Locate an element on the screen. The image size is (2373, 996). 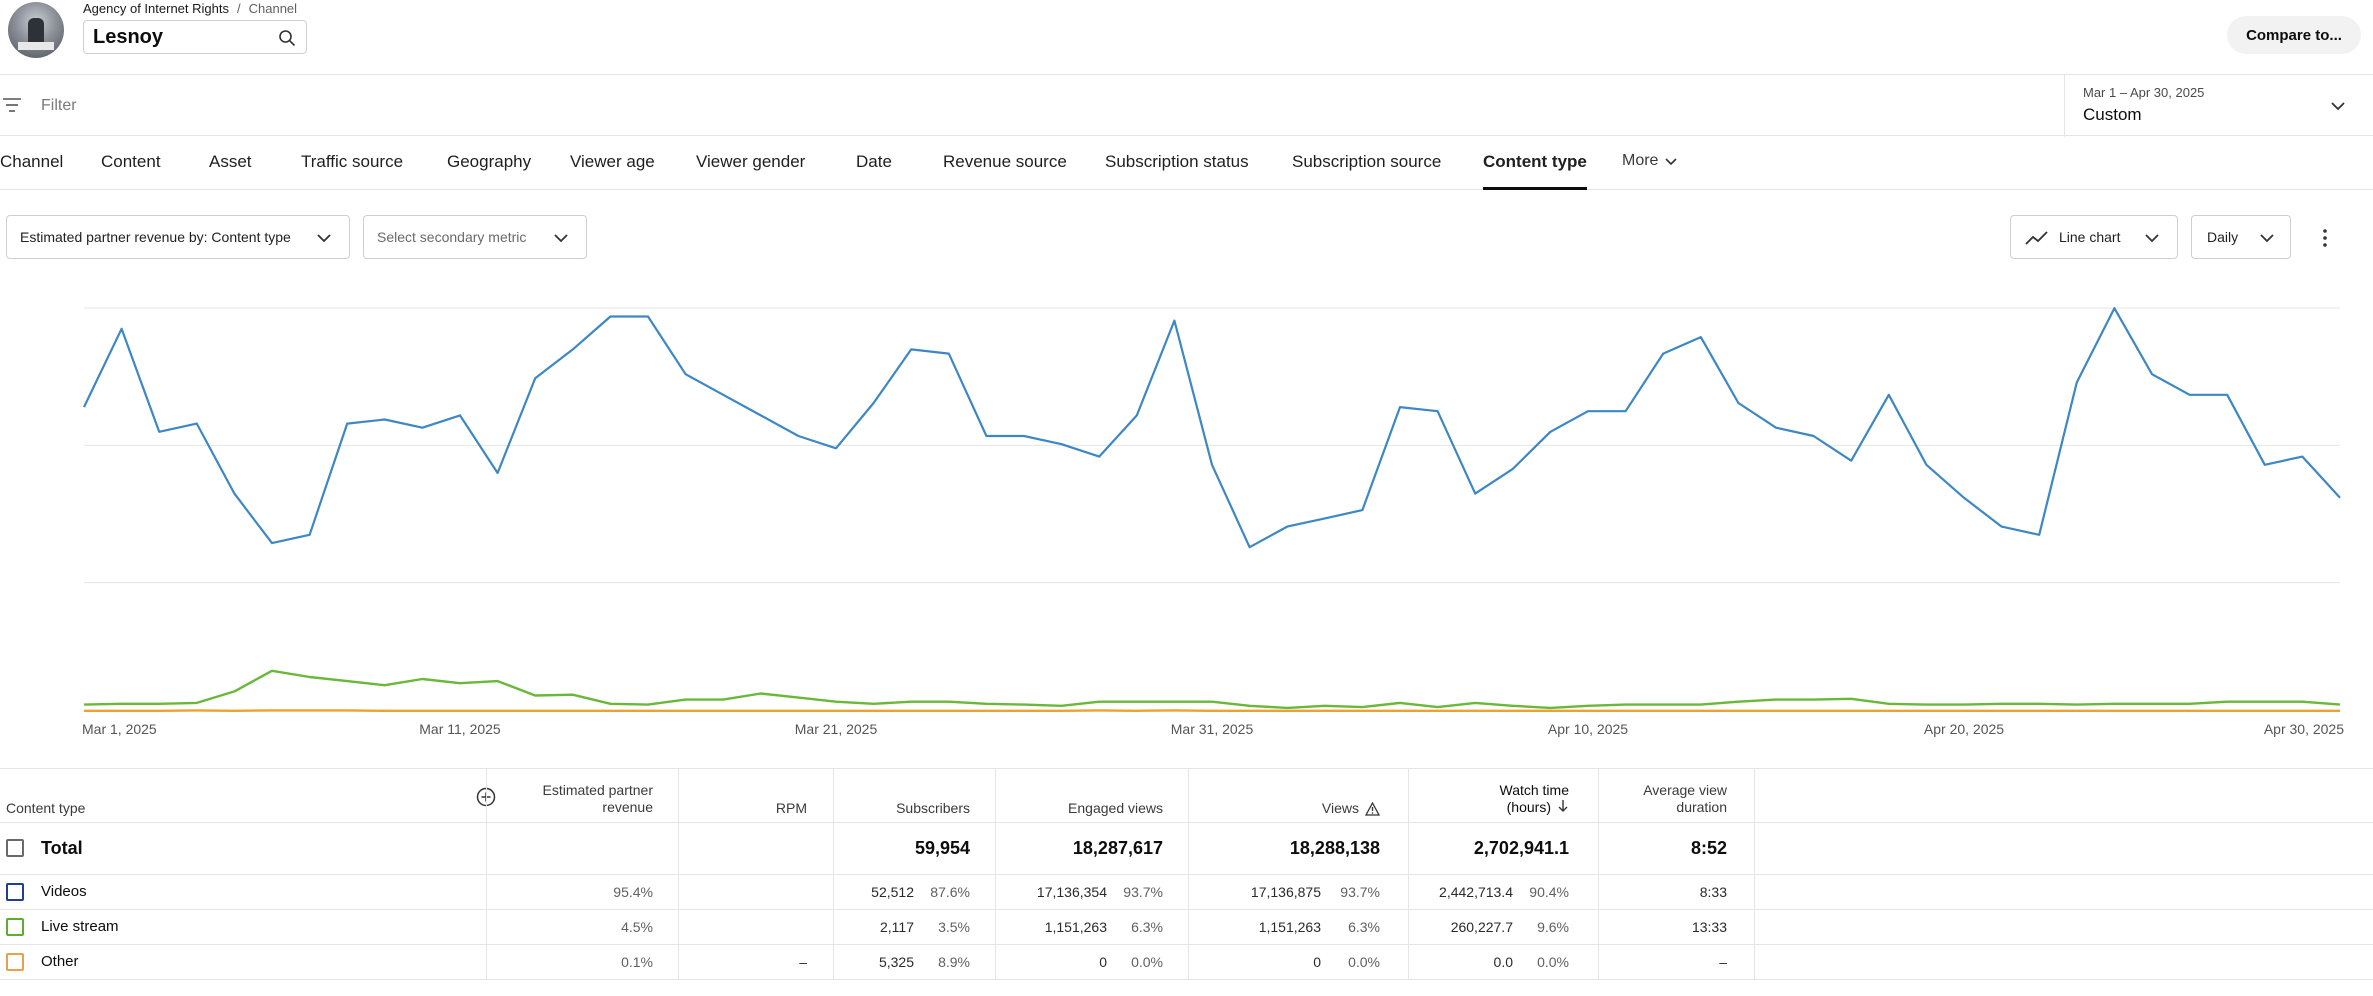
row-watch-time-pct: 90.4% is located at coordinates (1549, 892).